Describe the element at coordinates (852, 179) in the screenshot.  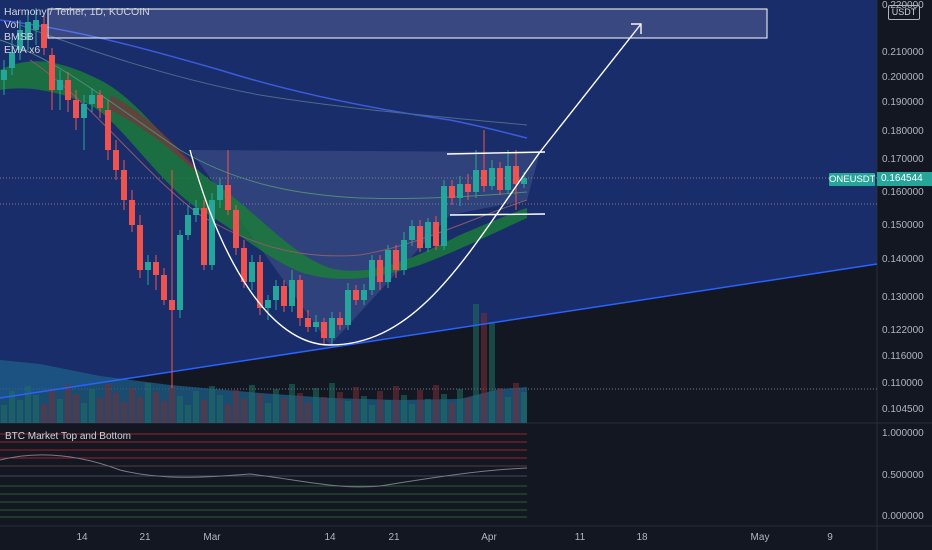
I see `symbol-tag: ONEUSDT` at that location.